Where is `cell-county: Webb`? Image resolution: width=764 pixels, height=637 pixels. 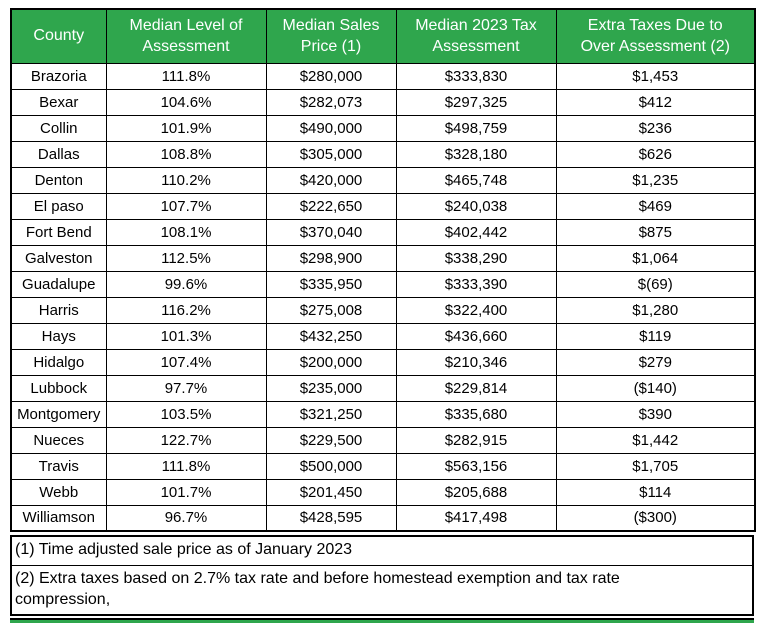 cell-county: Webb is located at coordinates (58, 492).